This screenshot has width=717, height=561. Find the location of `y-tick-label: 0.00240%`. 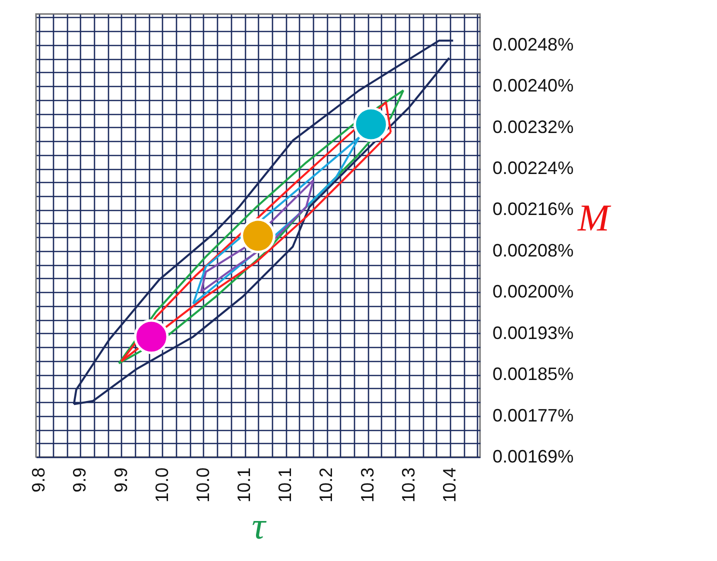

y-tick-label: 0.00240% is located at coordinates (533, 86).